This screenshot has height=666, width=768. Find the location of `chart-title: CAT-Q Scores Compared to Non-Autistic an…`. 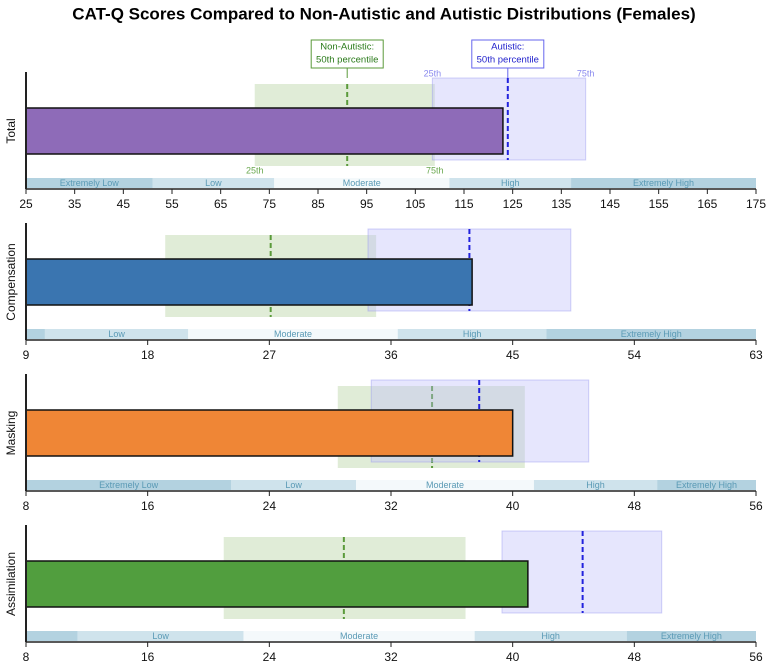

chart-title: CAT-Q Scores Compared to Non-Autistic an… is located at coordinates (383, 13).